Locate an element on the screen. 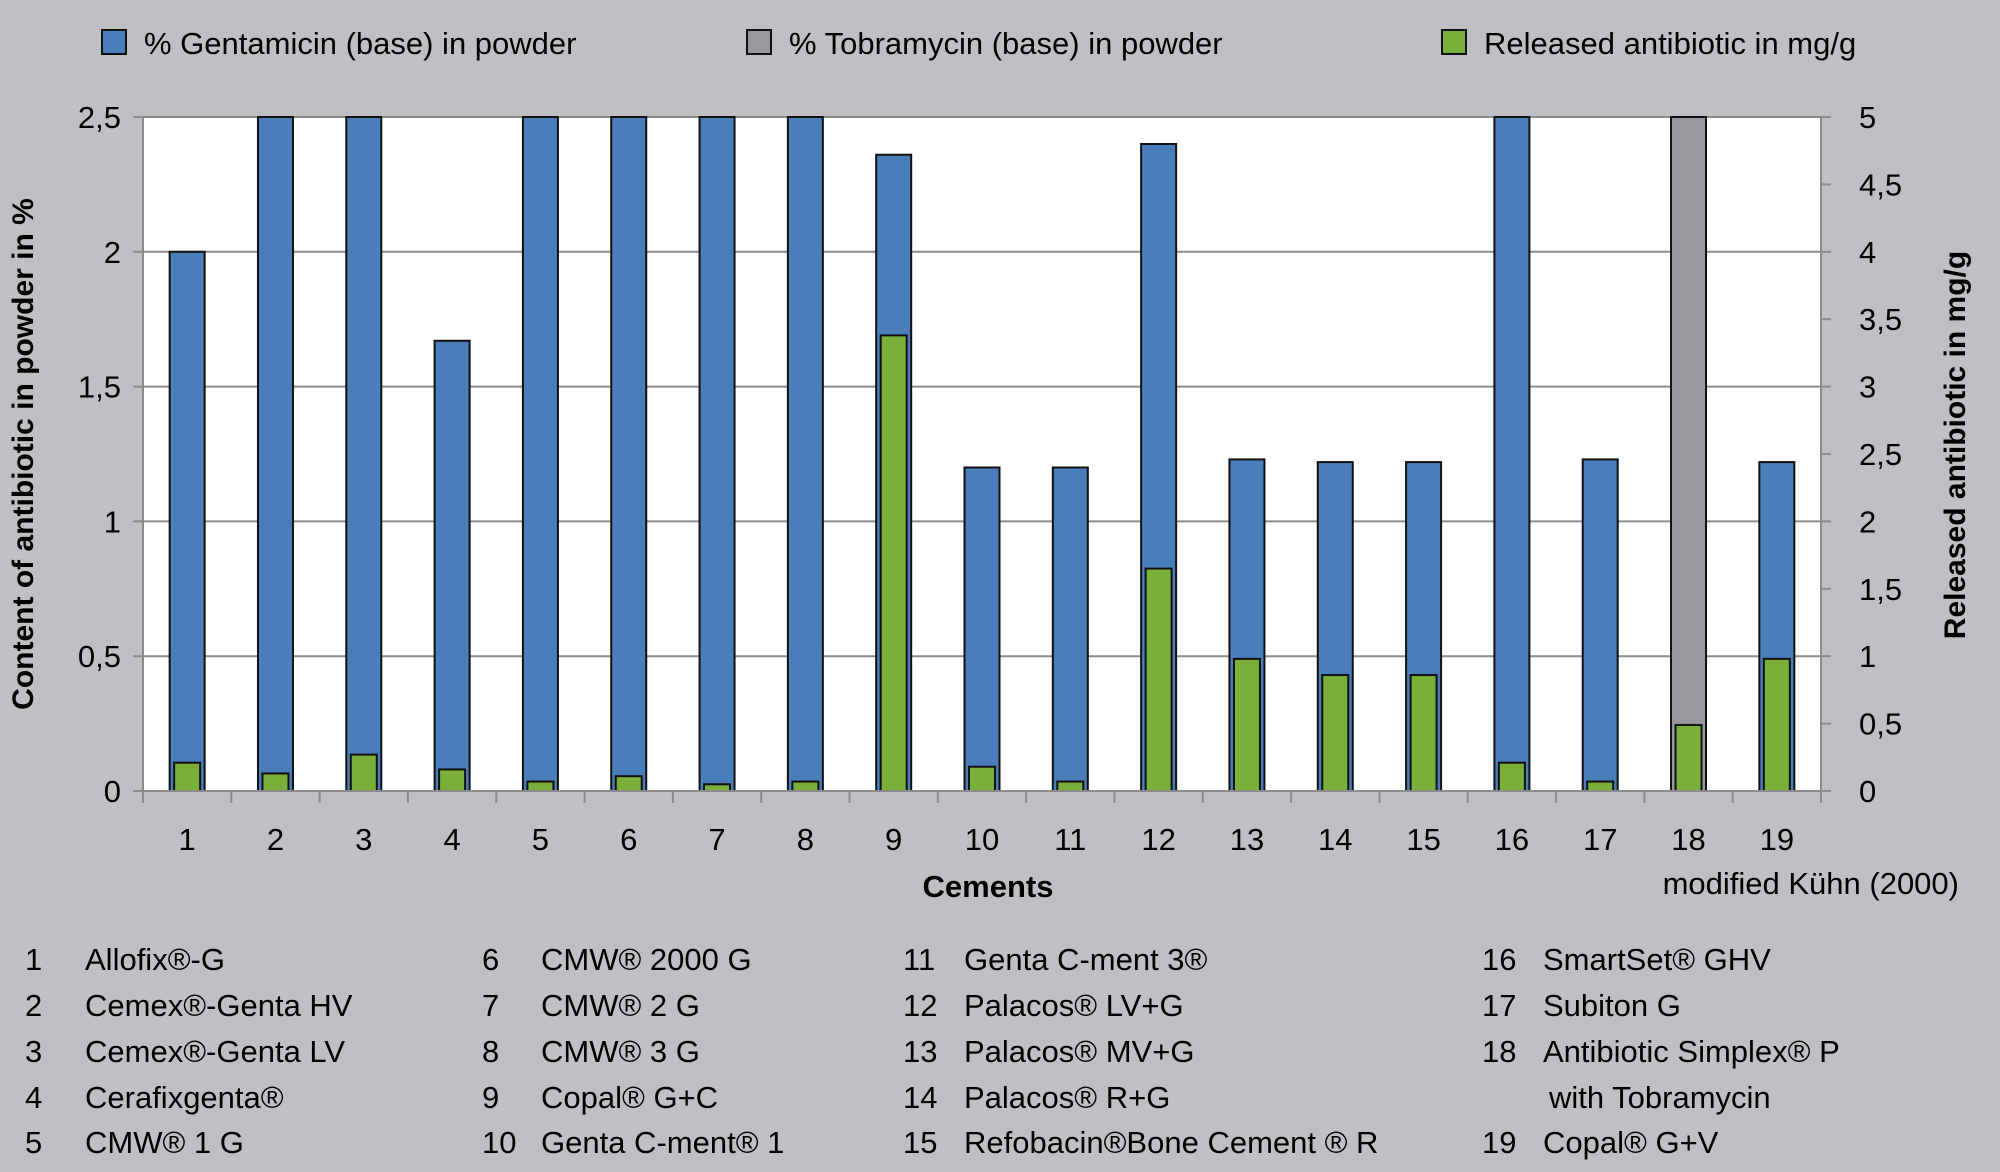 The width and height of the screenshot is (2000, 1172). cement-key-name: Refobacin®Bone Cement ® R is located at coordinates (1171, 1142).